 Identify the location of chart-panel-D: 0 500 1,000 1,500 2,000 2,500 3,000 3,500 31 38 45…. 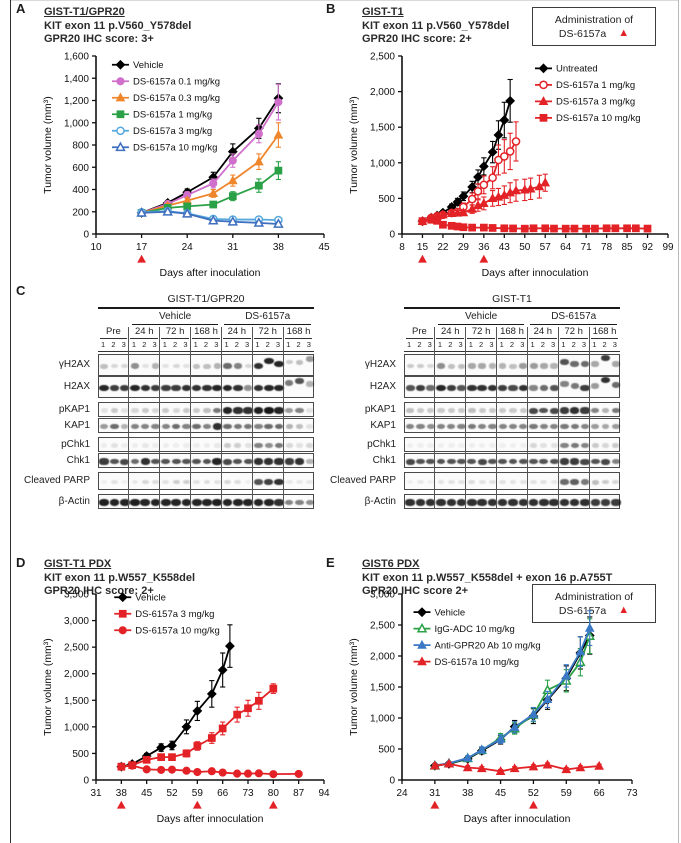
(186, 708).